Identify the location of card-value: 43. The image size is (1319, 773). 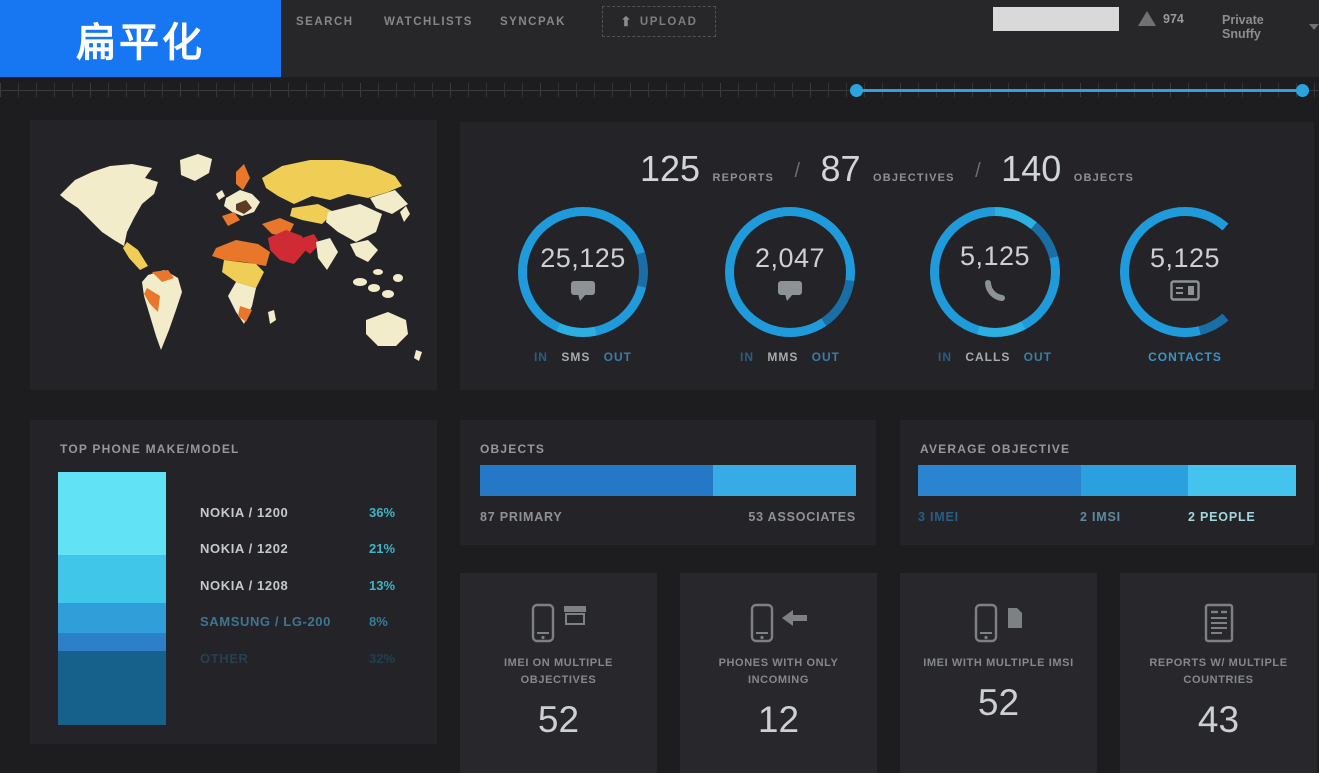
(1218, 720).